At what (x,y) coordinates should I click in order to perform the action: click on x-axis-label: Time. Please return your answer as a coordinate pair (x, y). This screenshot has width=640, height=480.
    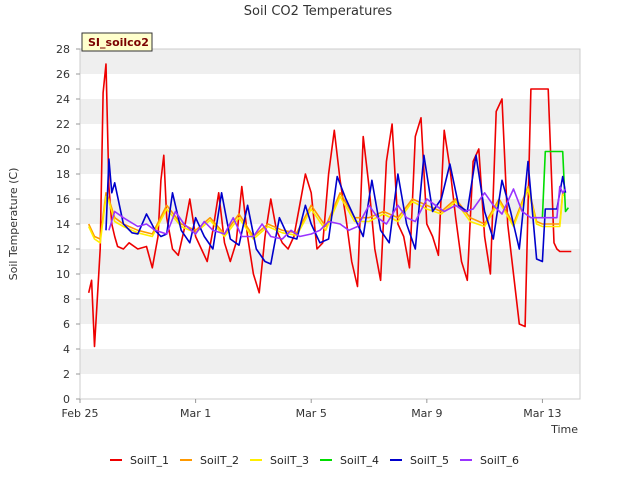
    Looking at the image, I should click on (564, 429).